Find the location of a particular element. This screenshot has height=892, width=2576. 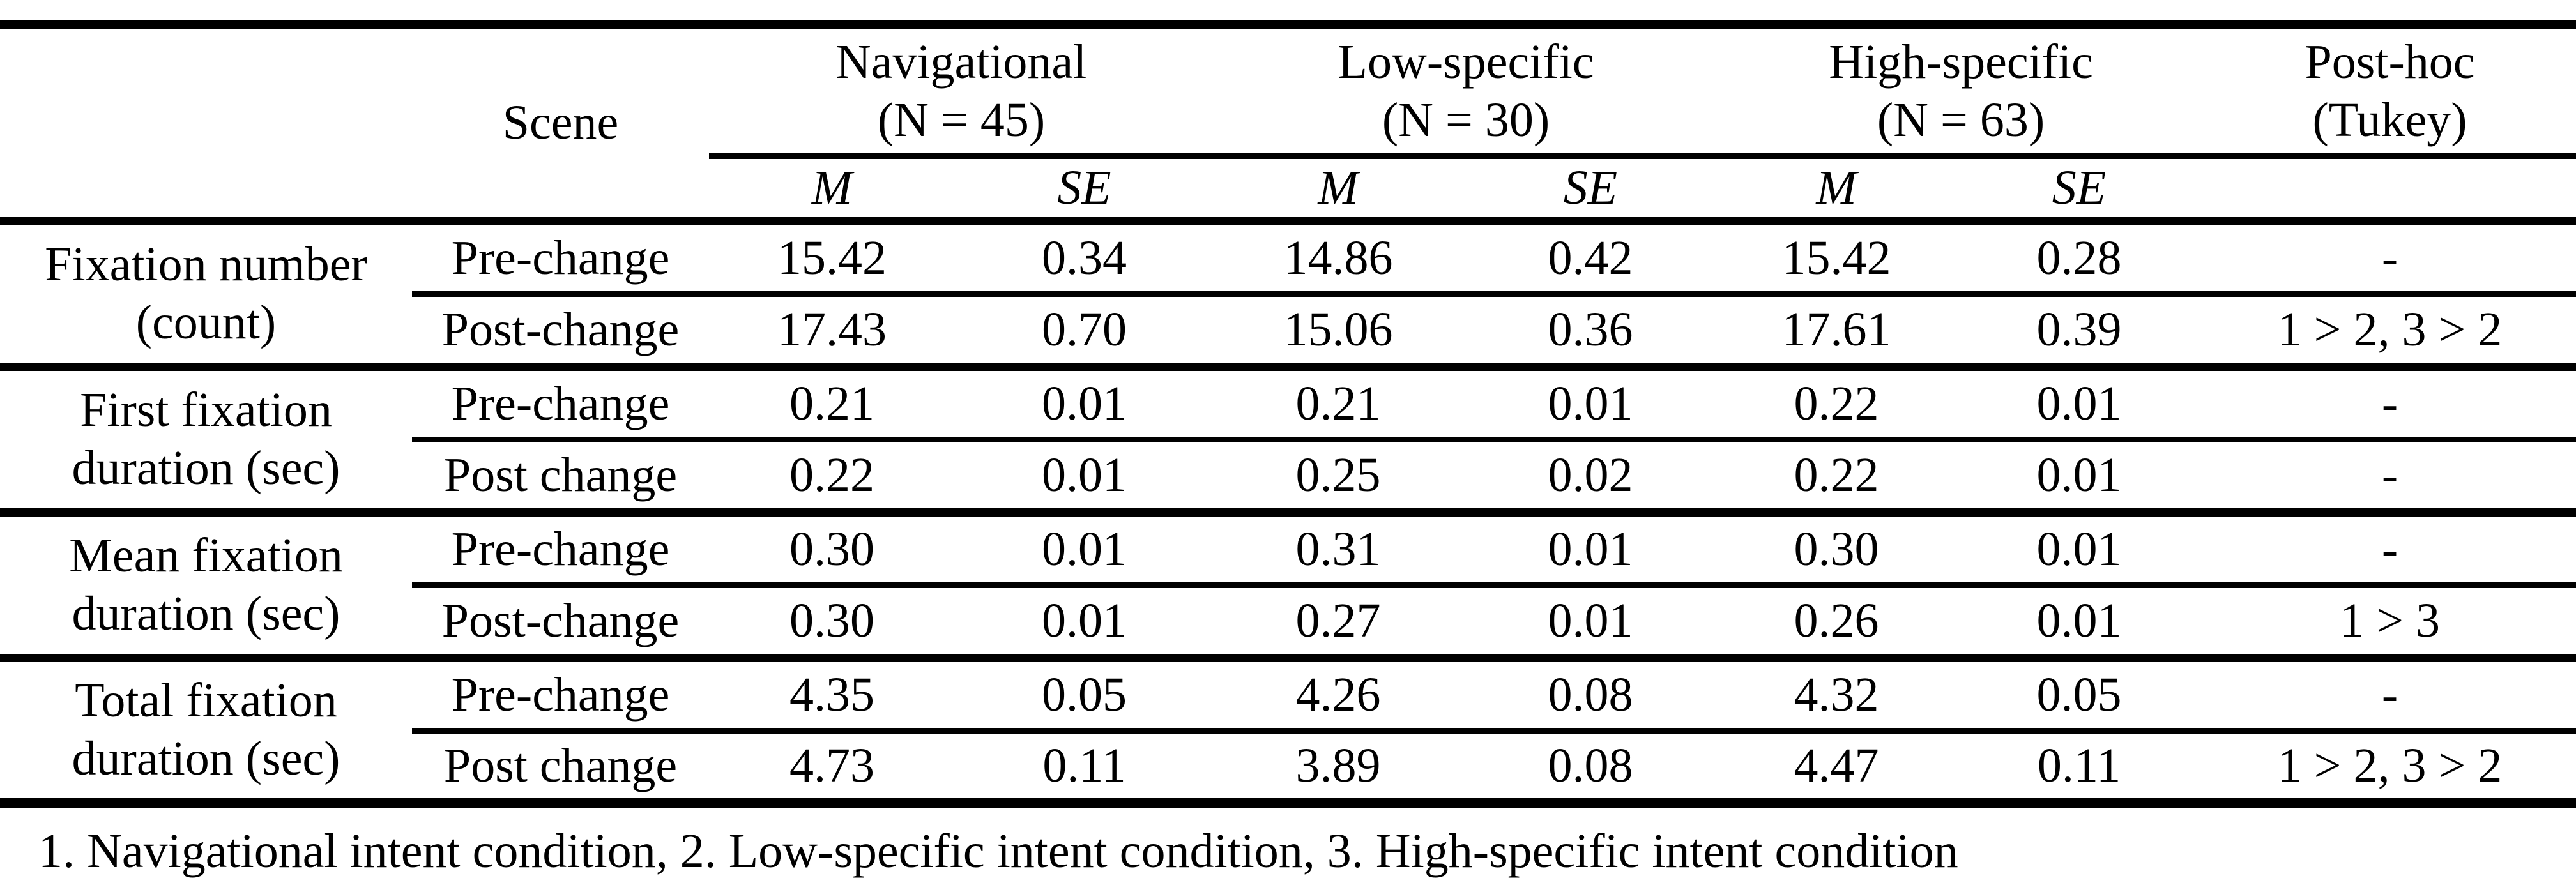

value-cell: 4.73 is located at coordinates (832, 769).